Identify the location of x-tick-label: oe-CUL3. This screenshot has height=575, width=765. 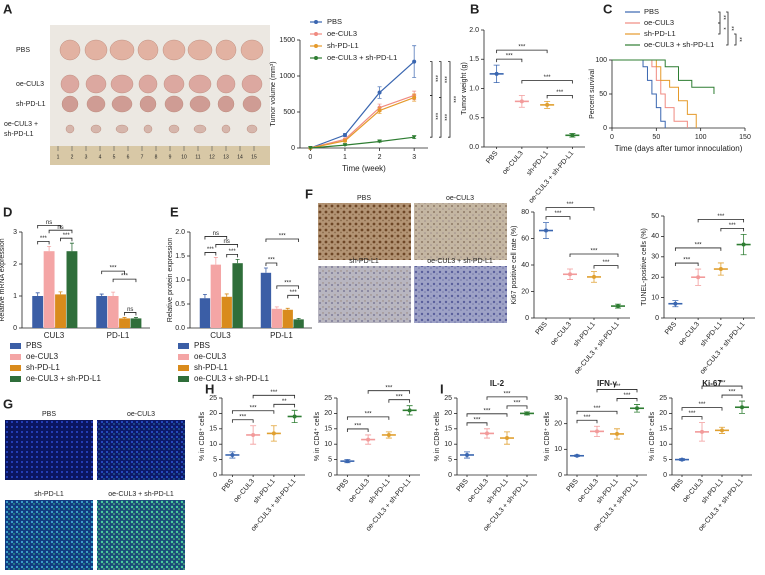
(512, 163).